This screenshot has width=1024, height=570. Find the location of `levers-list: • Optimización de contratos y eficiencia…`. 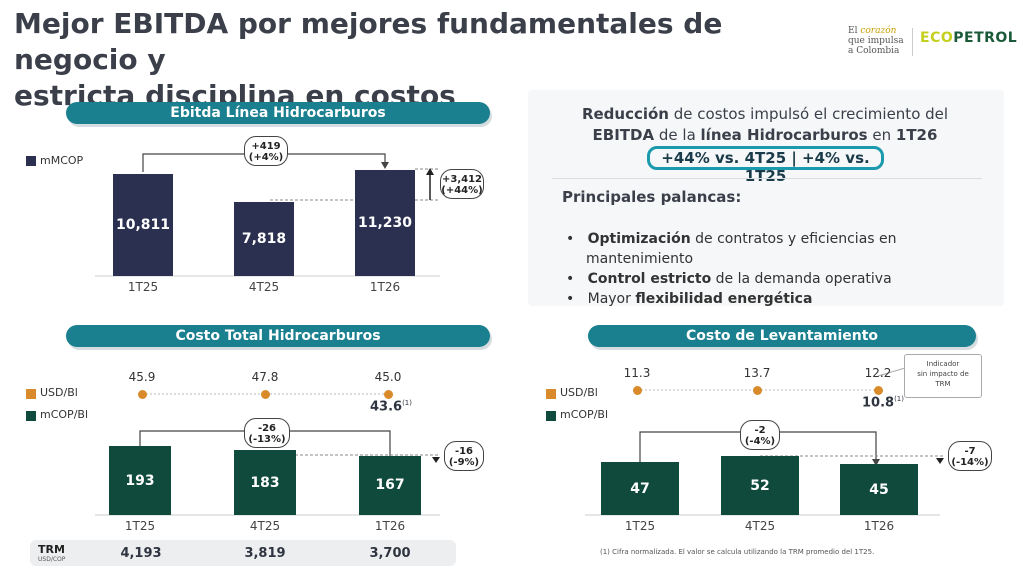

levers-list: • Optimización de contratos y eficiencia… is located at coordinates (731, 269).